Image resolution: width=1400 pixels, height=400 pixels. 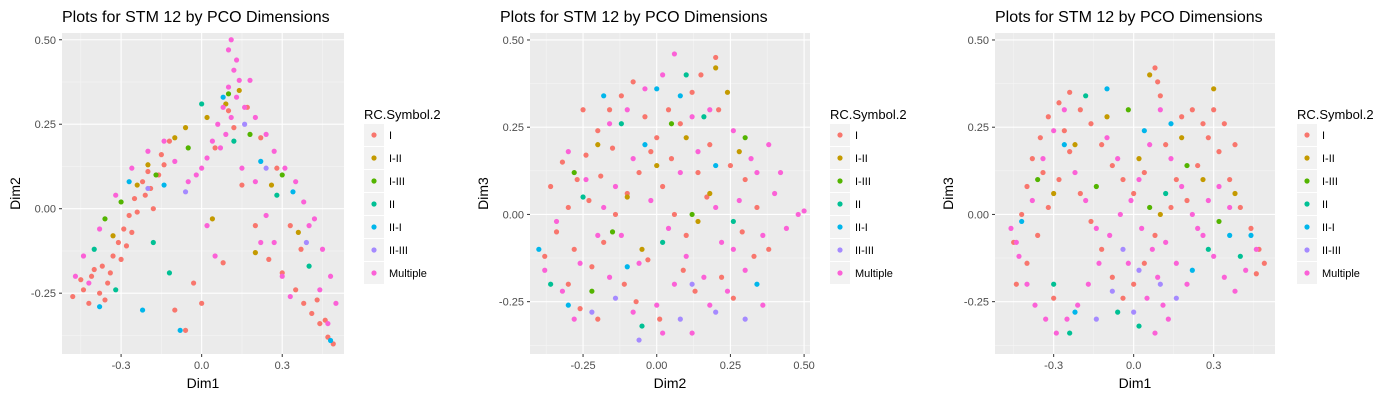 What do you see at coordinates (803, 366) in the screenshot?
I see `x-tick-label: 0.50` at bounding box center [803, 366].